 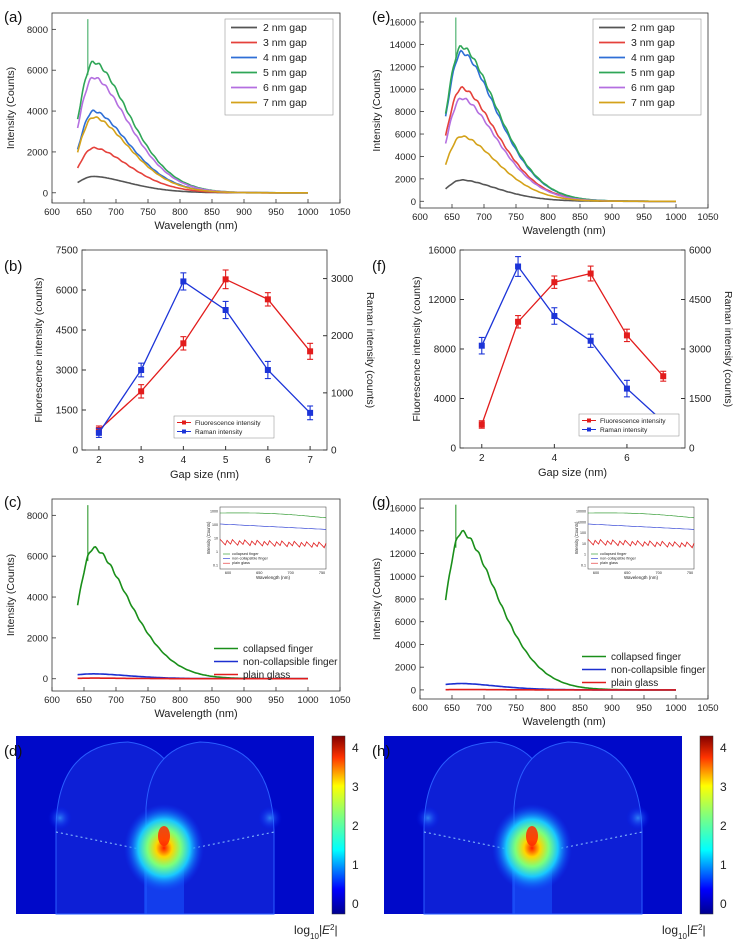 What do you see at coordinates (658, 670) in the screenshot?
I see `legend-label: non-collapsible finger` at bounding box center [658, 670].